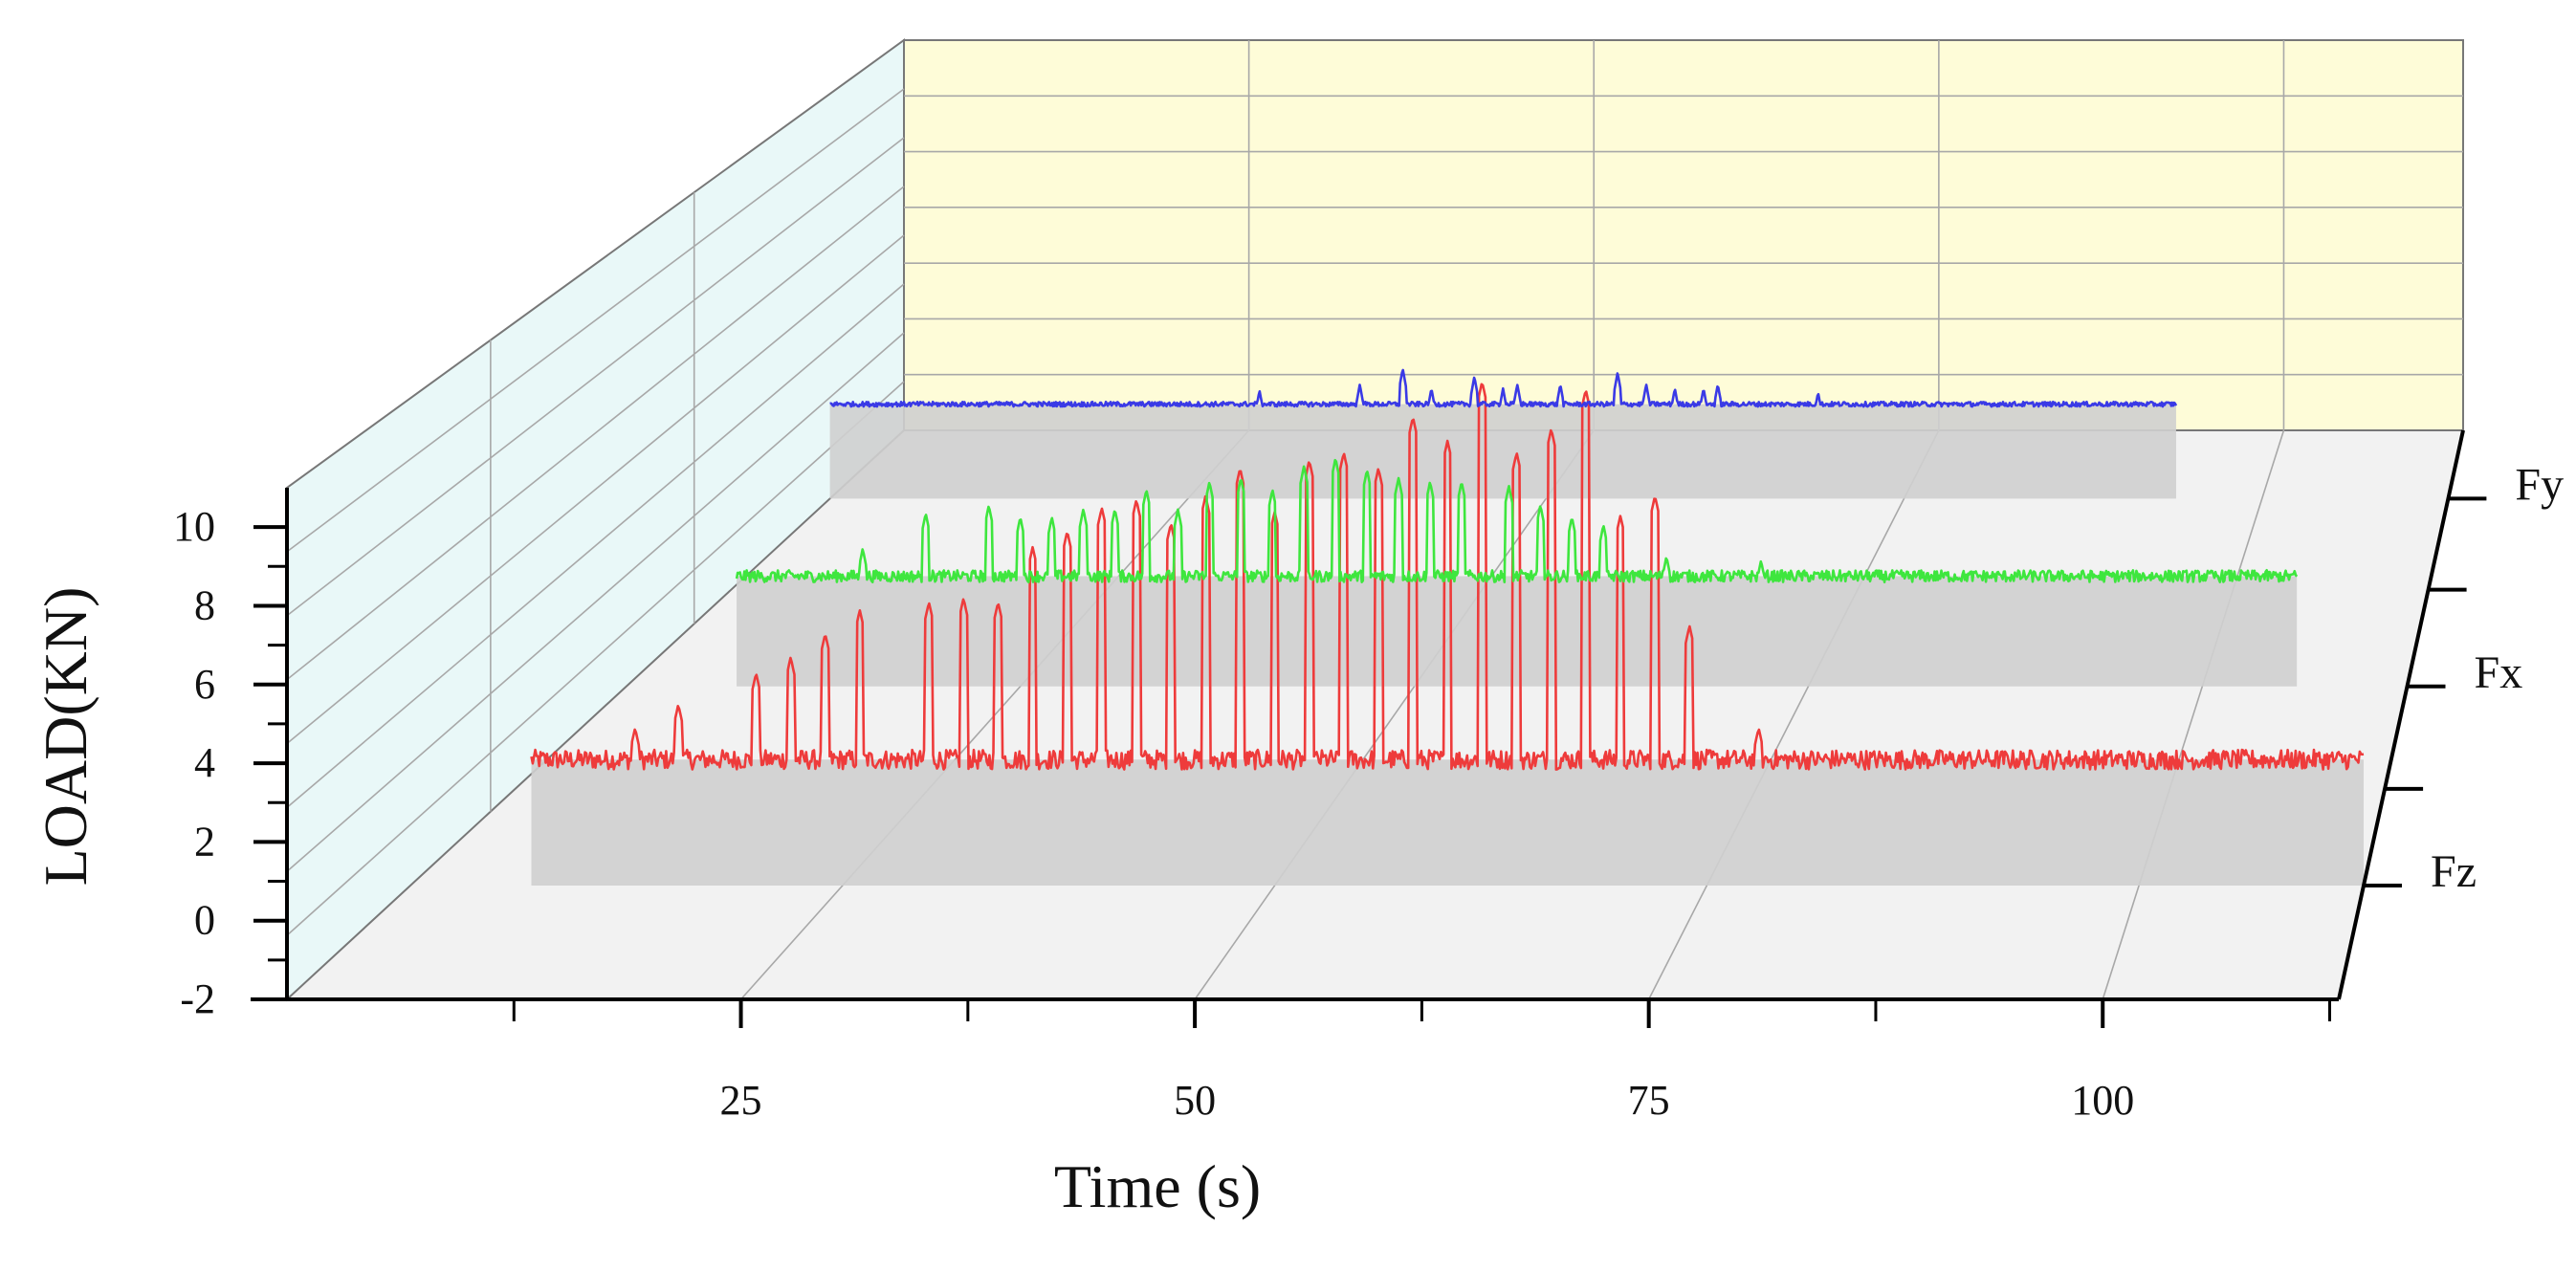 This screenshot has height=1270, width=2576. Describe the element at coordinates (204, 605) in the screenshot. I see `y-tick-label: 8` at that location.